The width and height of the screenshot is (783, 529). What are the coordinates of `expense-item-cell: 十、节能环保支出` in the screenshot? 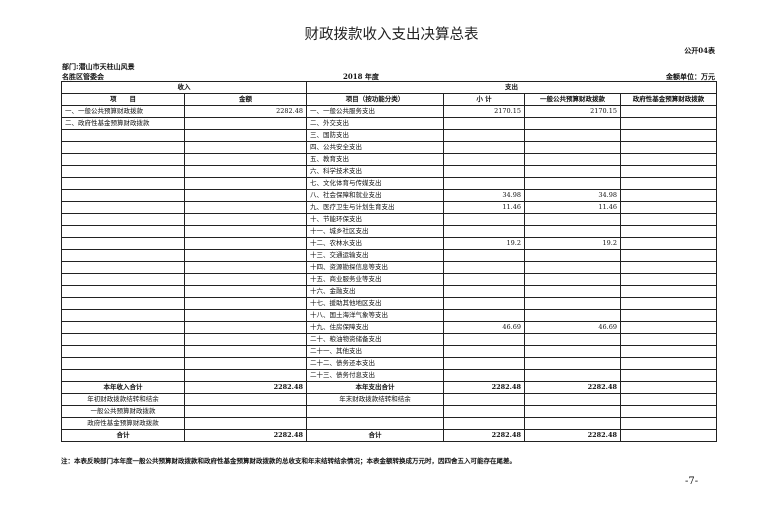 It's located at (375, 219).